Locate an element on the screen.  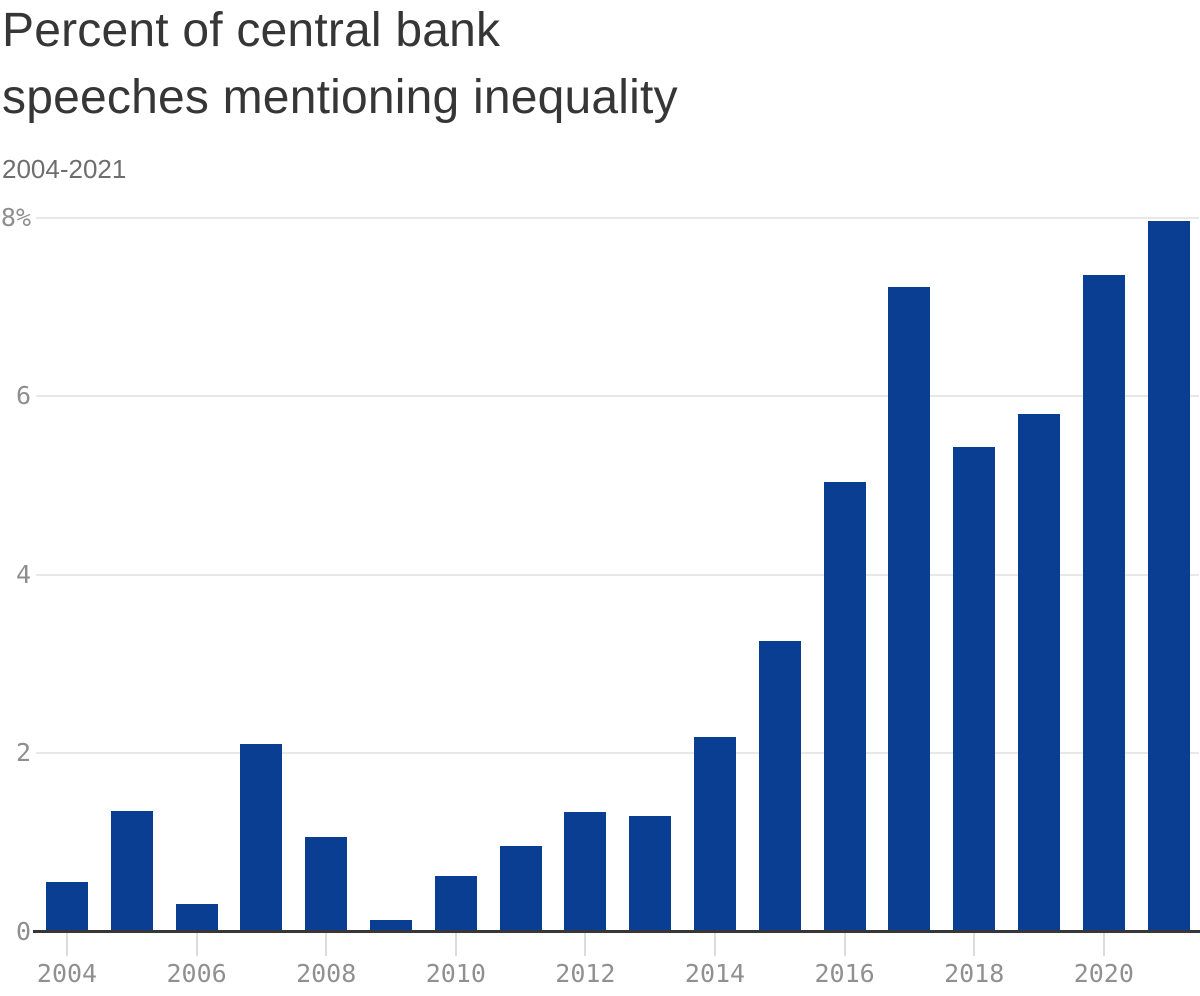
bar-2010 is located at coordinates (455, 903).